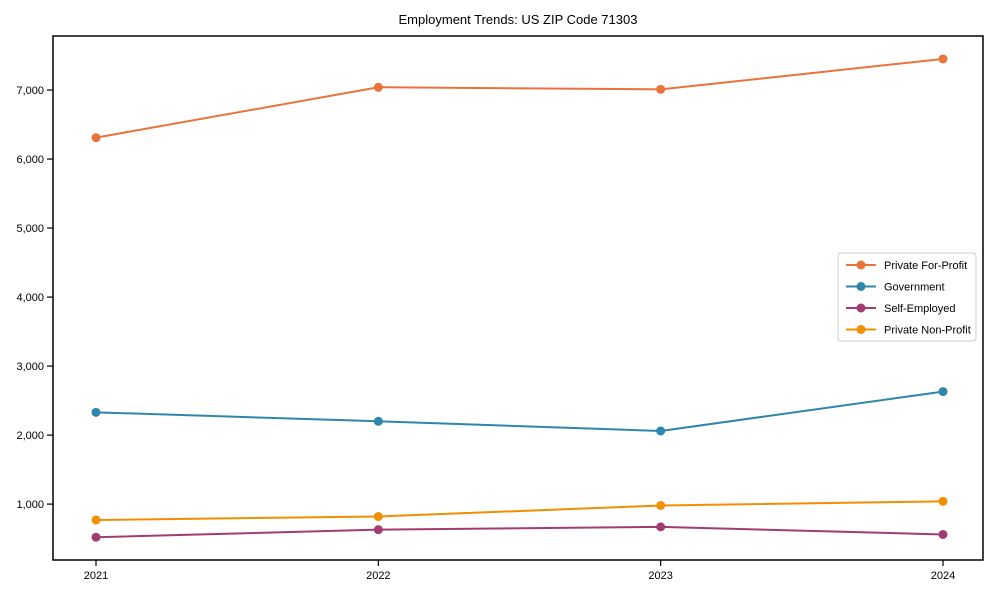  What do you see at coordinates (378, 576) in the screenshot?
I see `x-axis-tick-label: 2022` at bounding box center [378, 576].